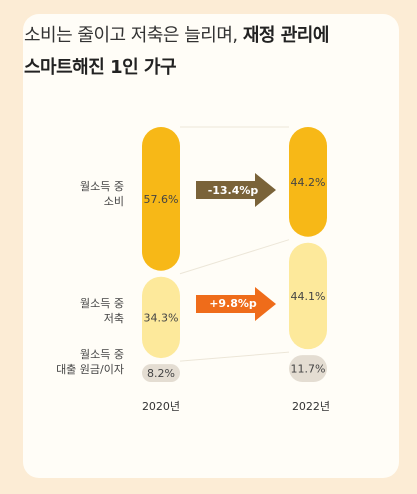 The image size is (417, 494). Describe the element at coordinates (102, 303) in the screenshot. I see `row-label-savings-line1: 월소득 중` at that location.